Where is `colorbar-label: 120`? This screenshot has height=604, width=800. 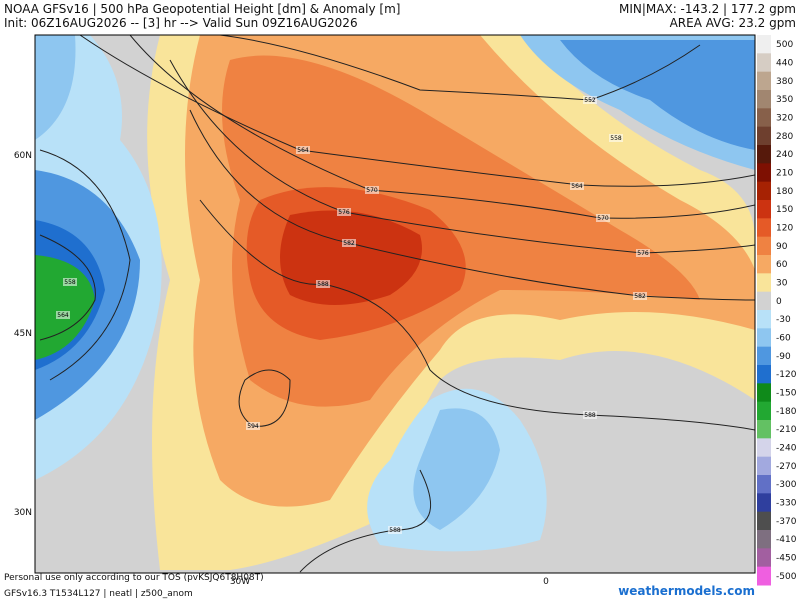
colorbar-label: 120 is located at coordinates (784, 229).